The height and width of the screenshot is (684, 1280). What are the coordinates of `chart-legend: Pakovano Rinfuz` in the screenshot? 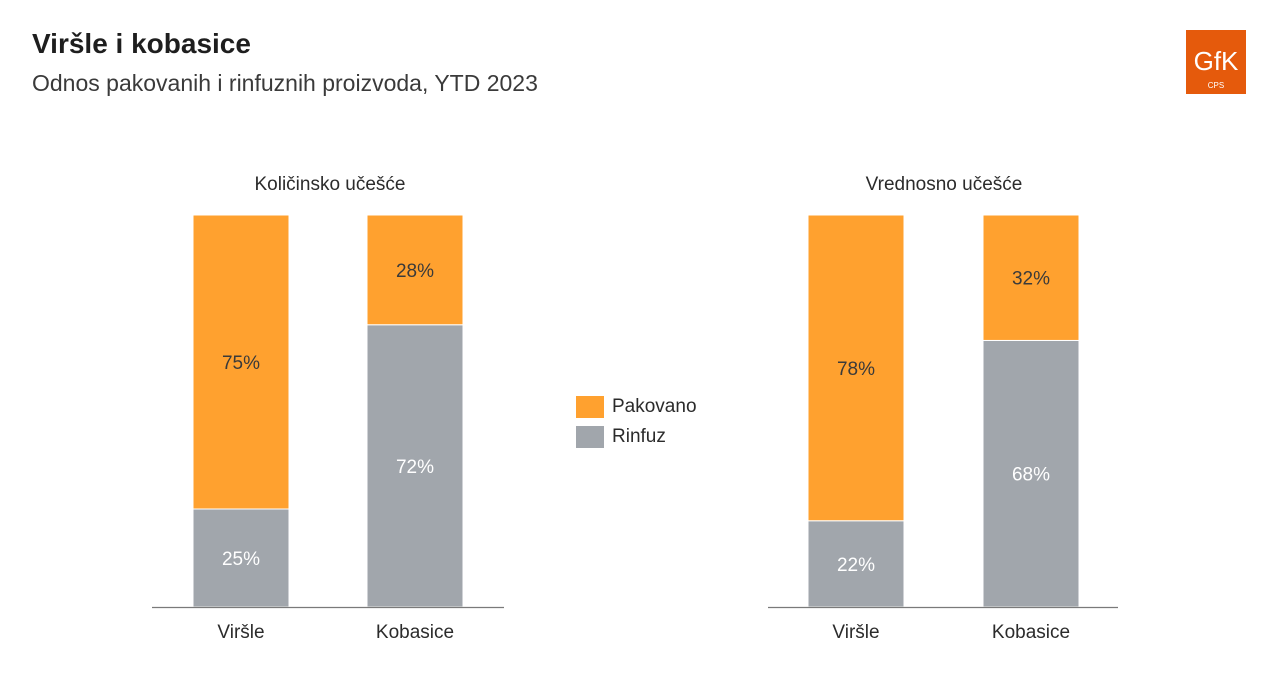 It's located at (636, 422).